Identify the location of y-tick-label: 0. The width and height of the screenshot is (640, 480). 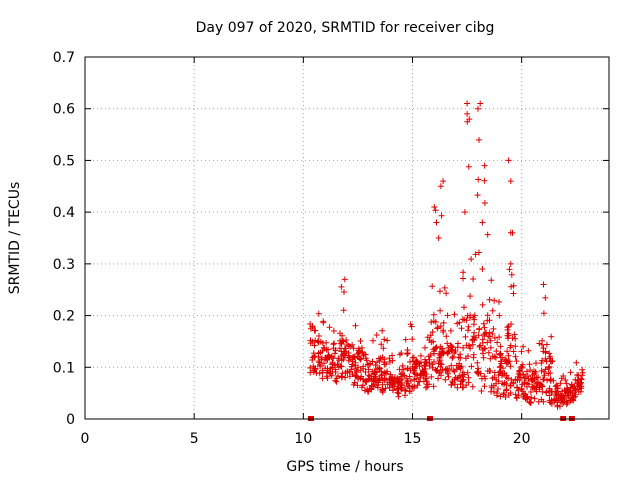
(70, 420).